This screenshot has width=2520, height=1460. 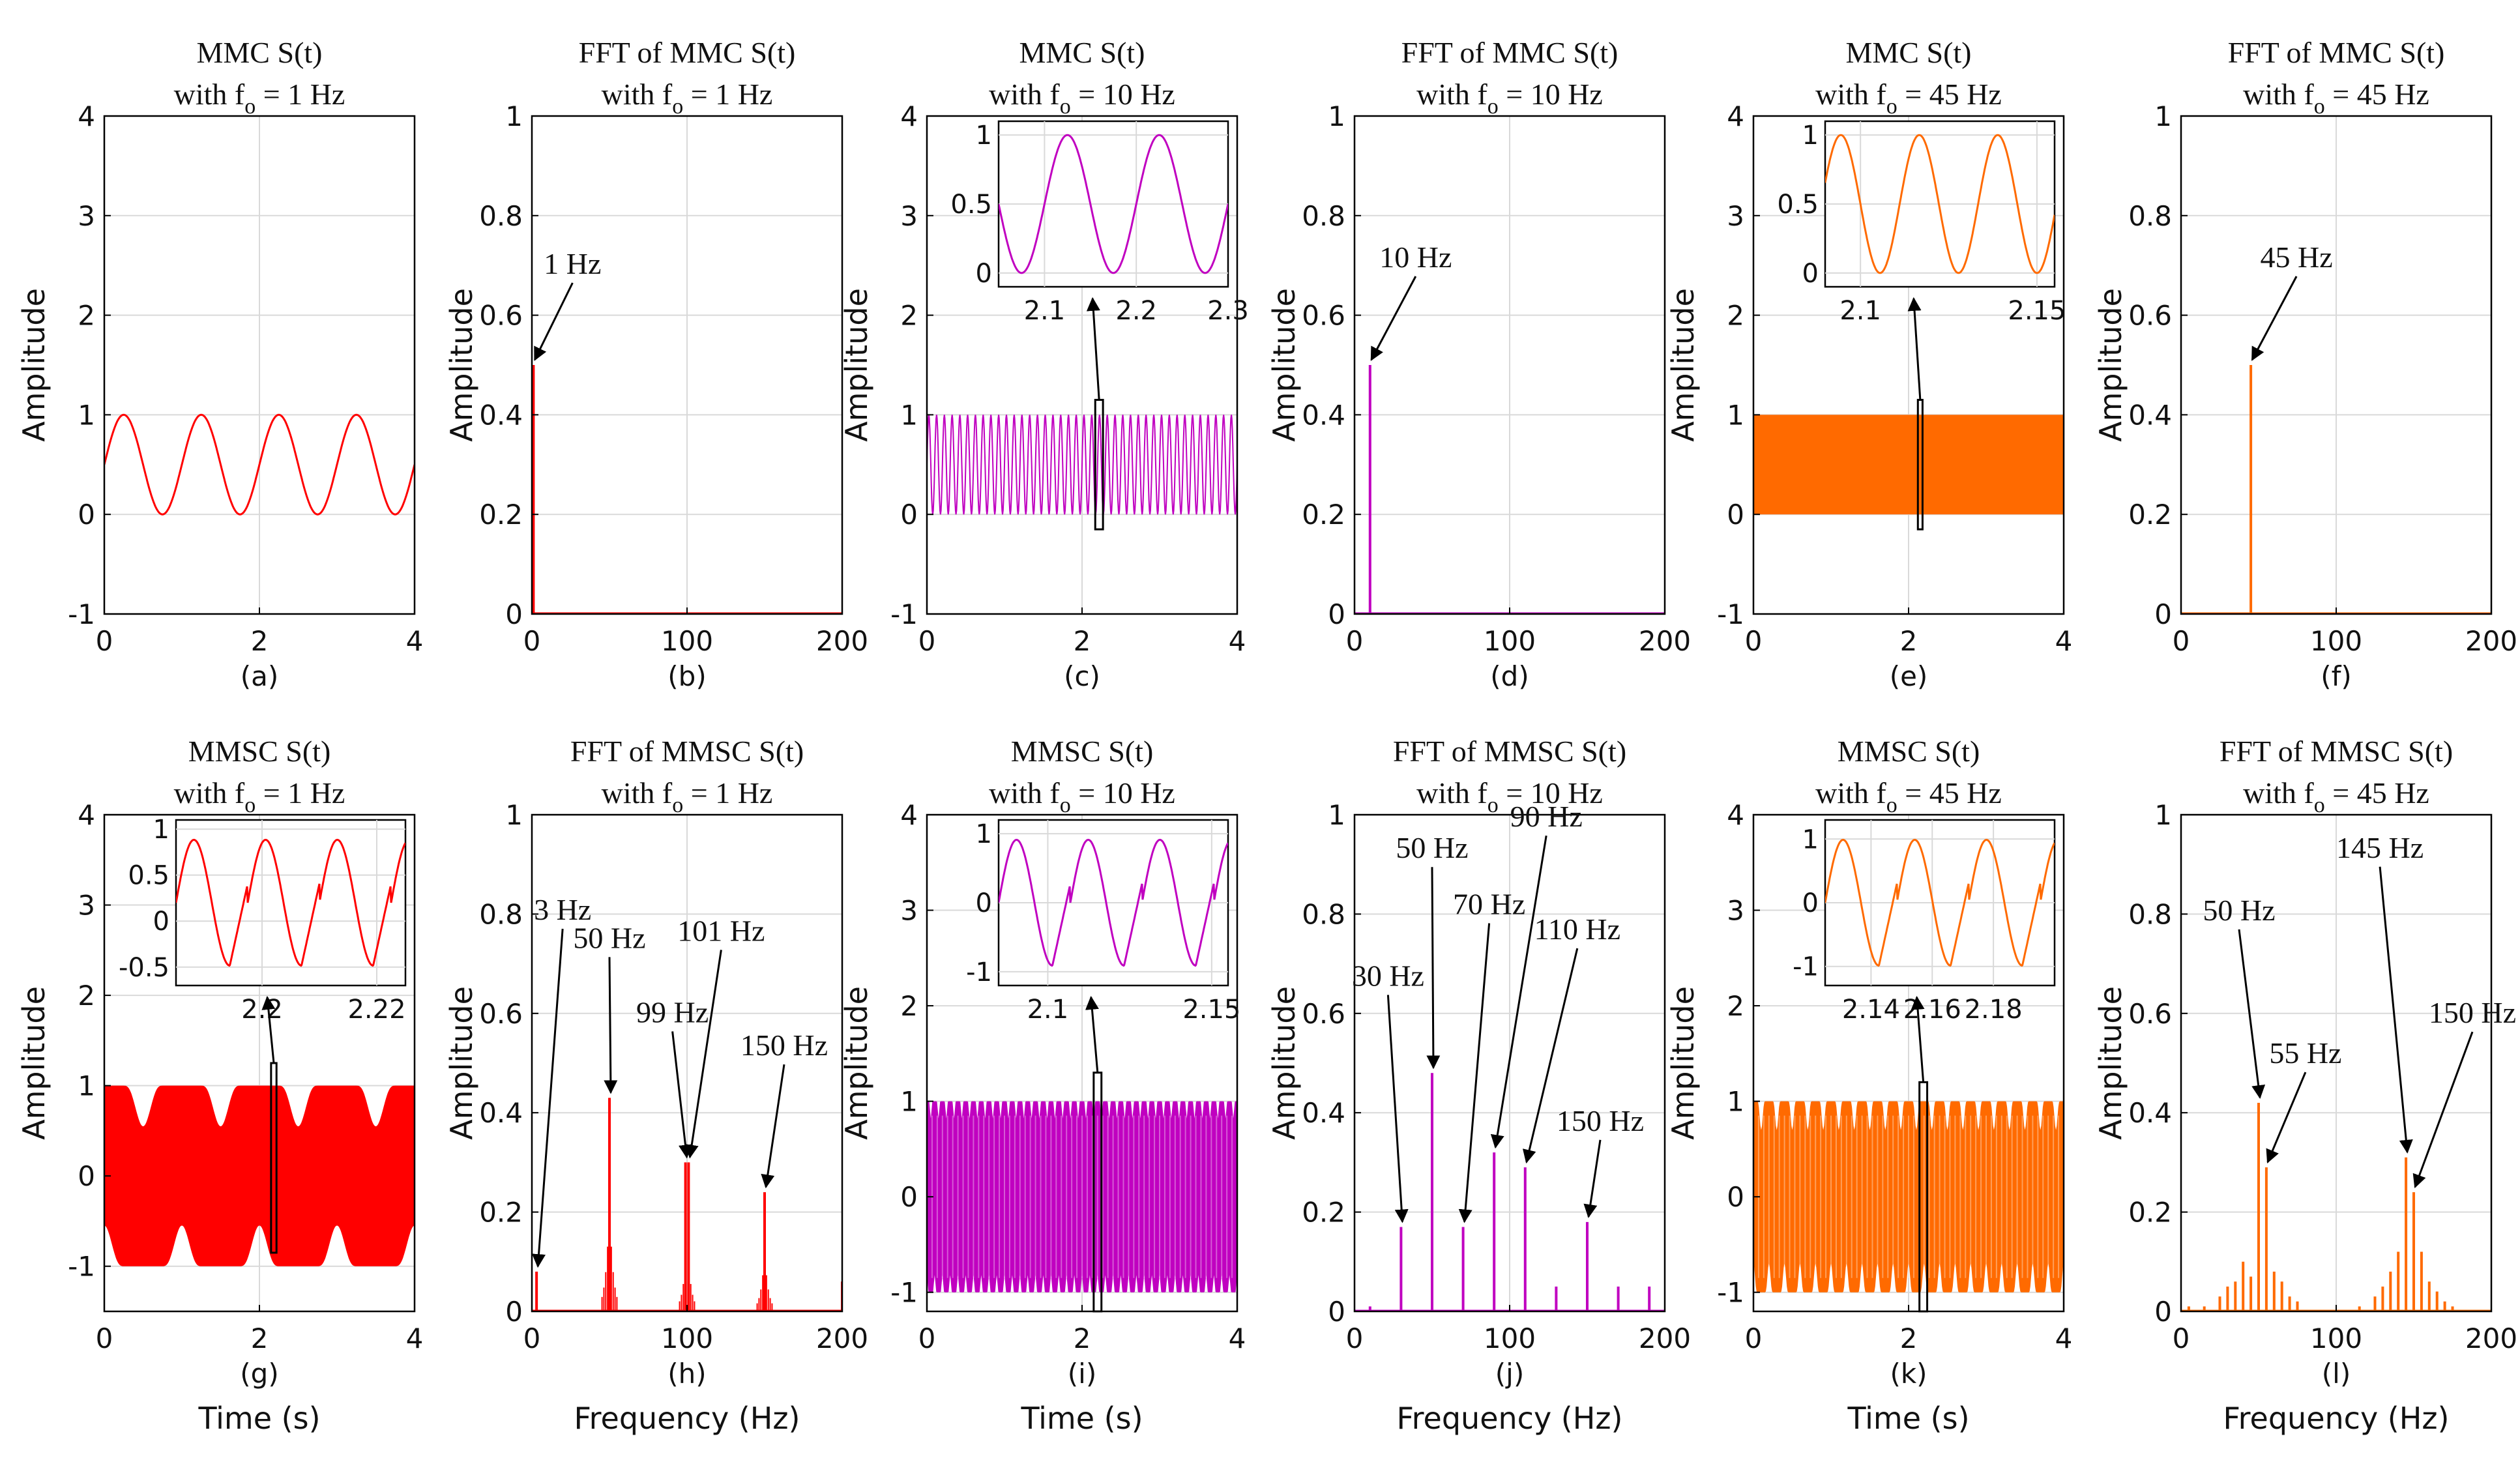 I want to click on panel-g-inset-ytick-label-1: 0, so click(x=161, y=922).